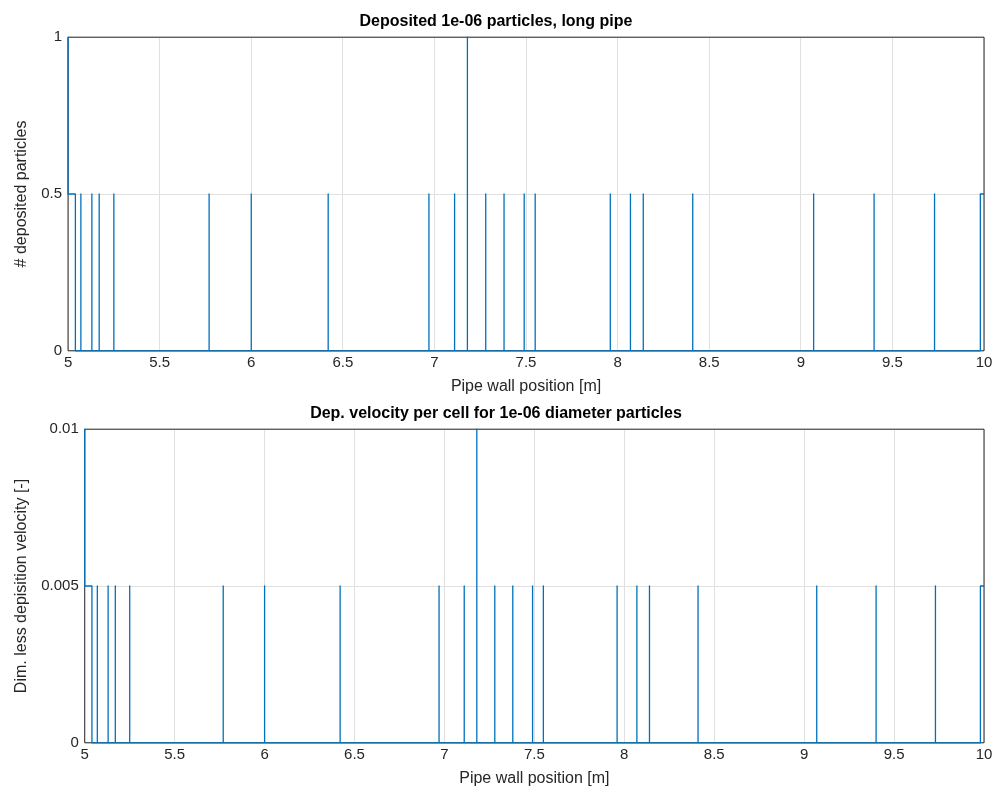 The height and width of the screenshot is (808, 1008). I want to click on y-axis-title: Dim. less depisition velocity [-], so click(21, 586).